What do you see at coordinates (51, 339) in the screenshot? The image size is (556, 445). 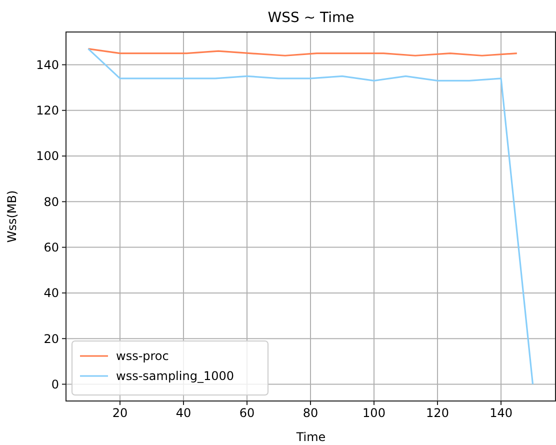 I see `y-tick-label: 20` at bounding box center [51, 339].